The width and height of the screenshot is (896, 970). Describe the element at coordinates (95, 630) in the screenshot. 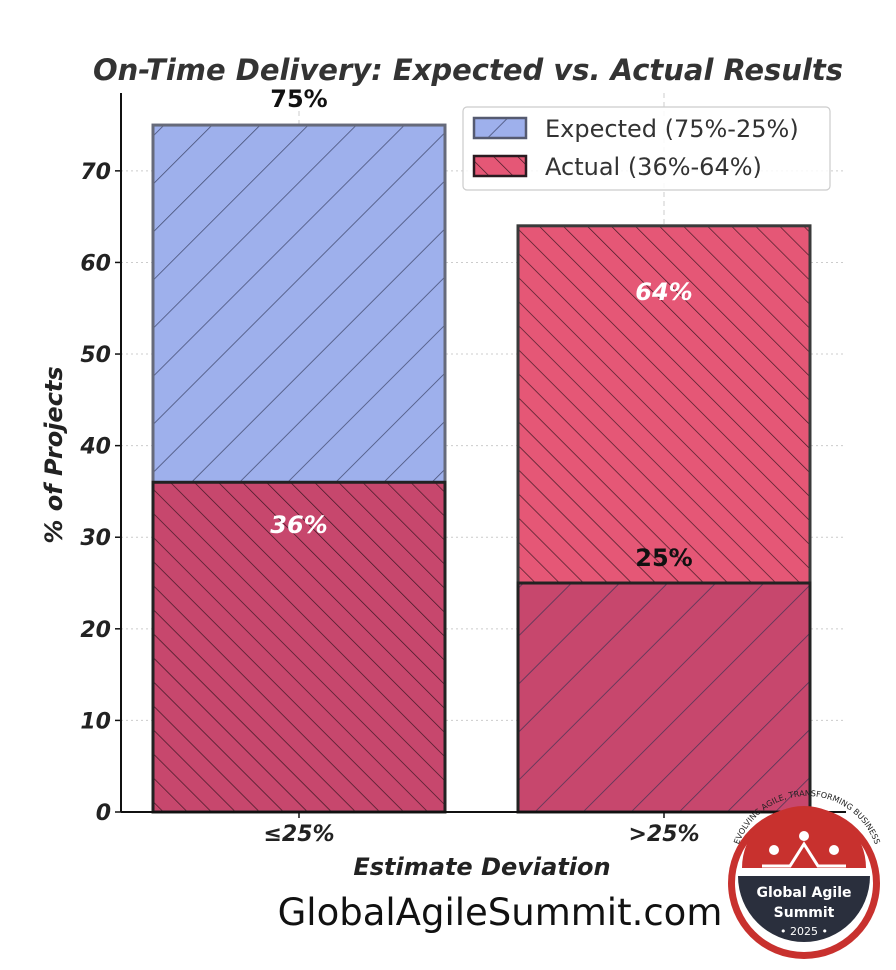

I see `y-tick-label: 20` at that location.